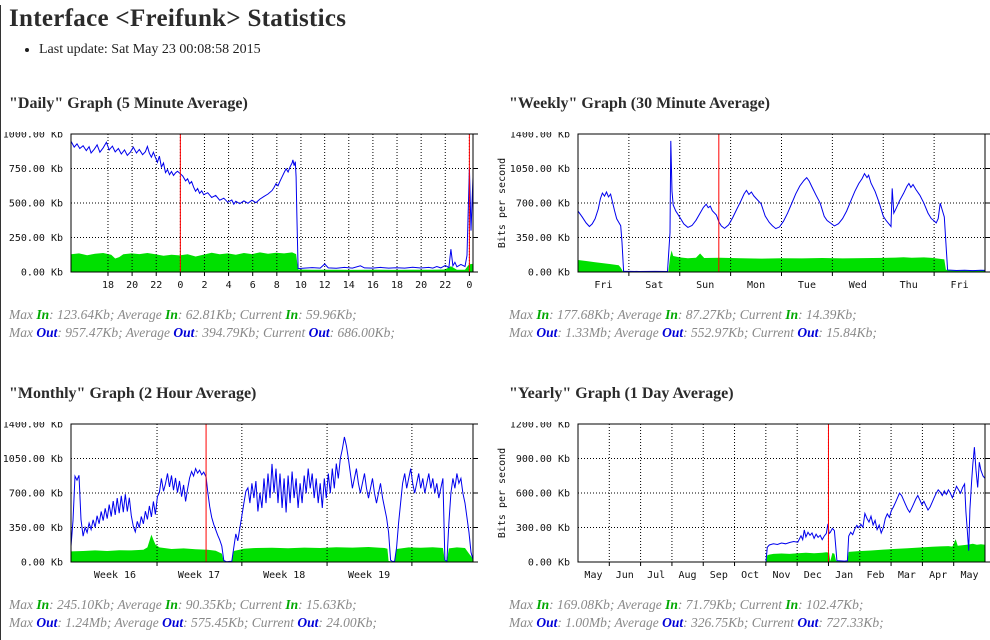  Describe the element at coordinates (229, 285) in the screenshot. I see `svg-text: 4` at that location.